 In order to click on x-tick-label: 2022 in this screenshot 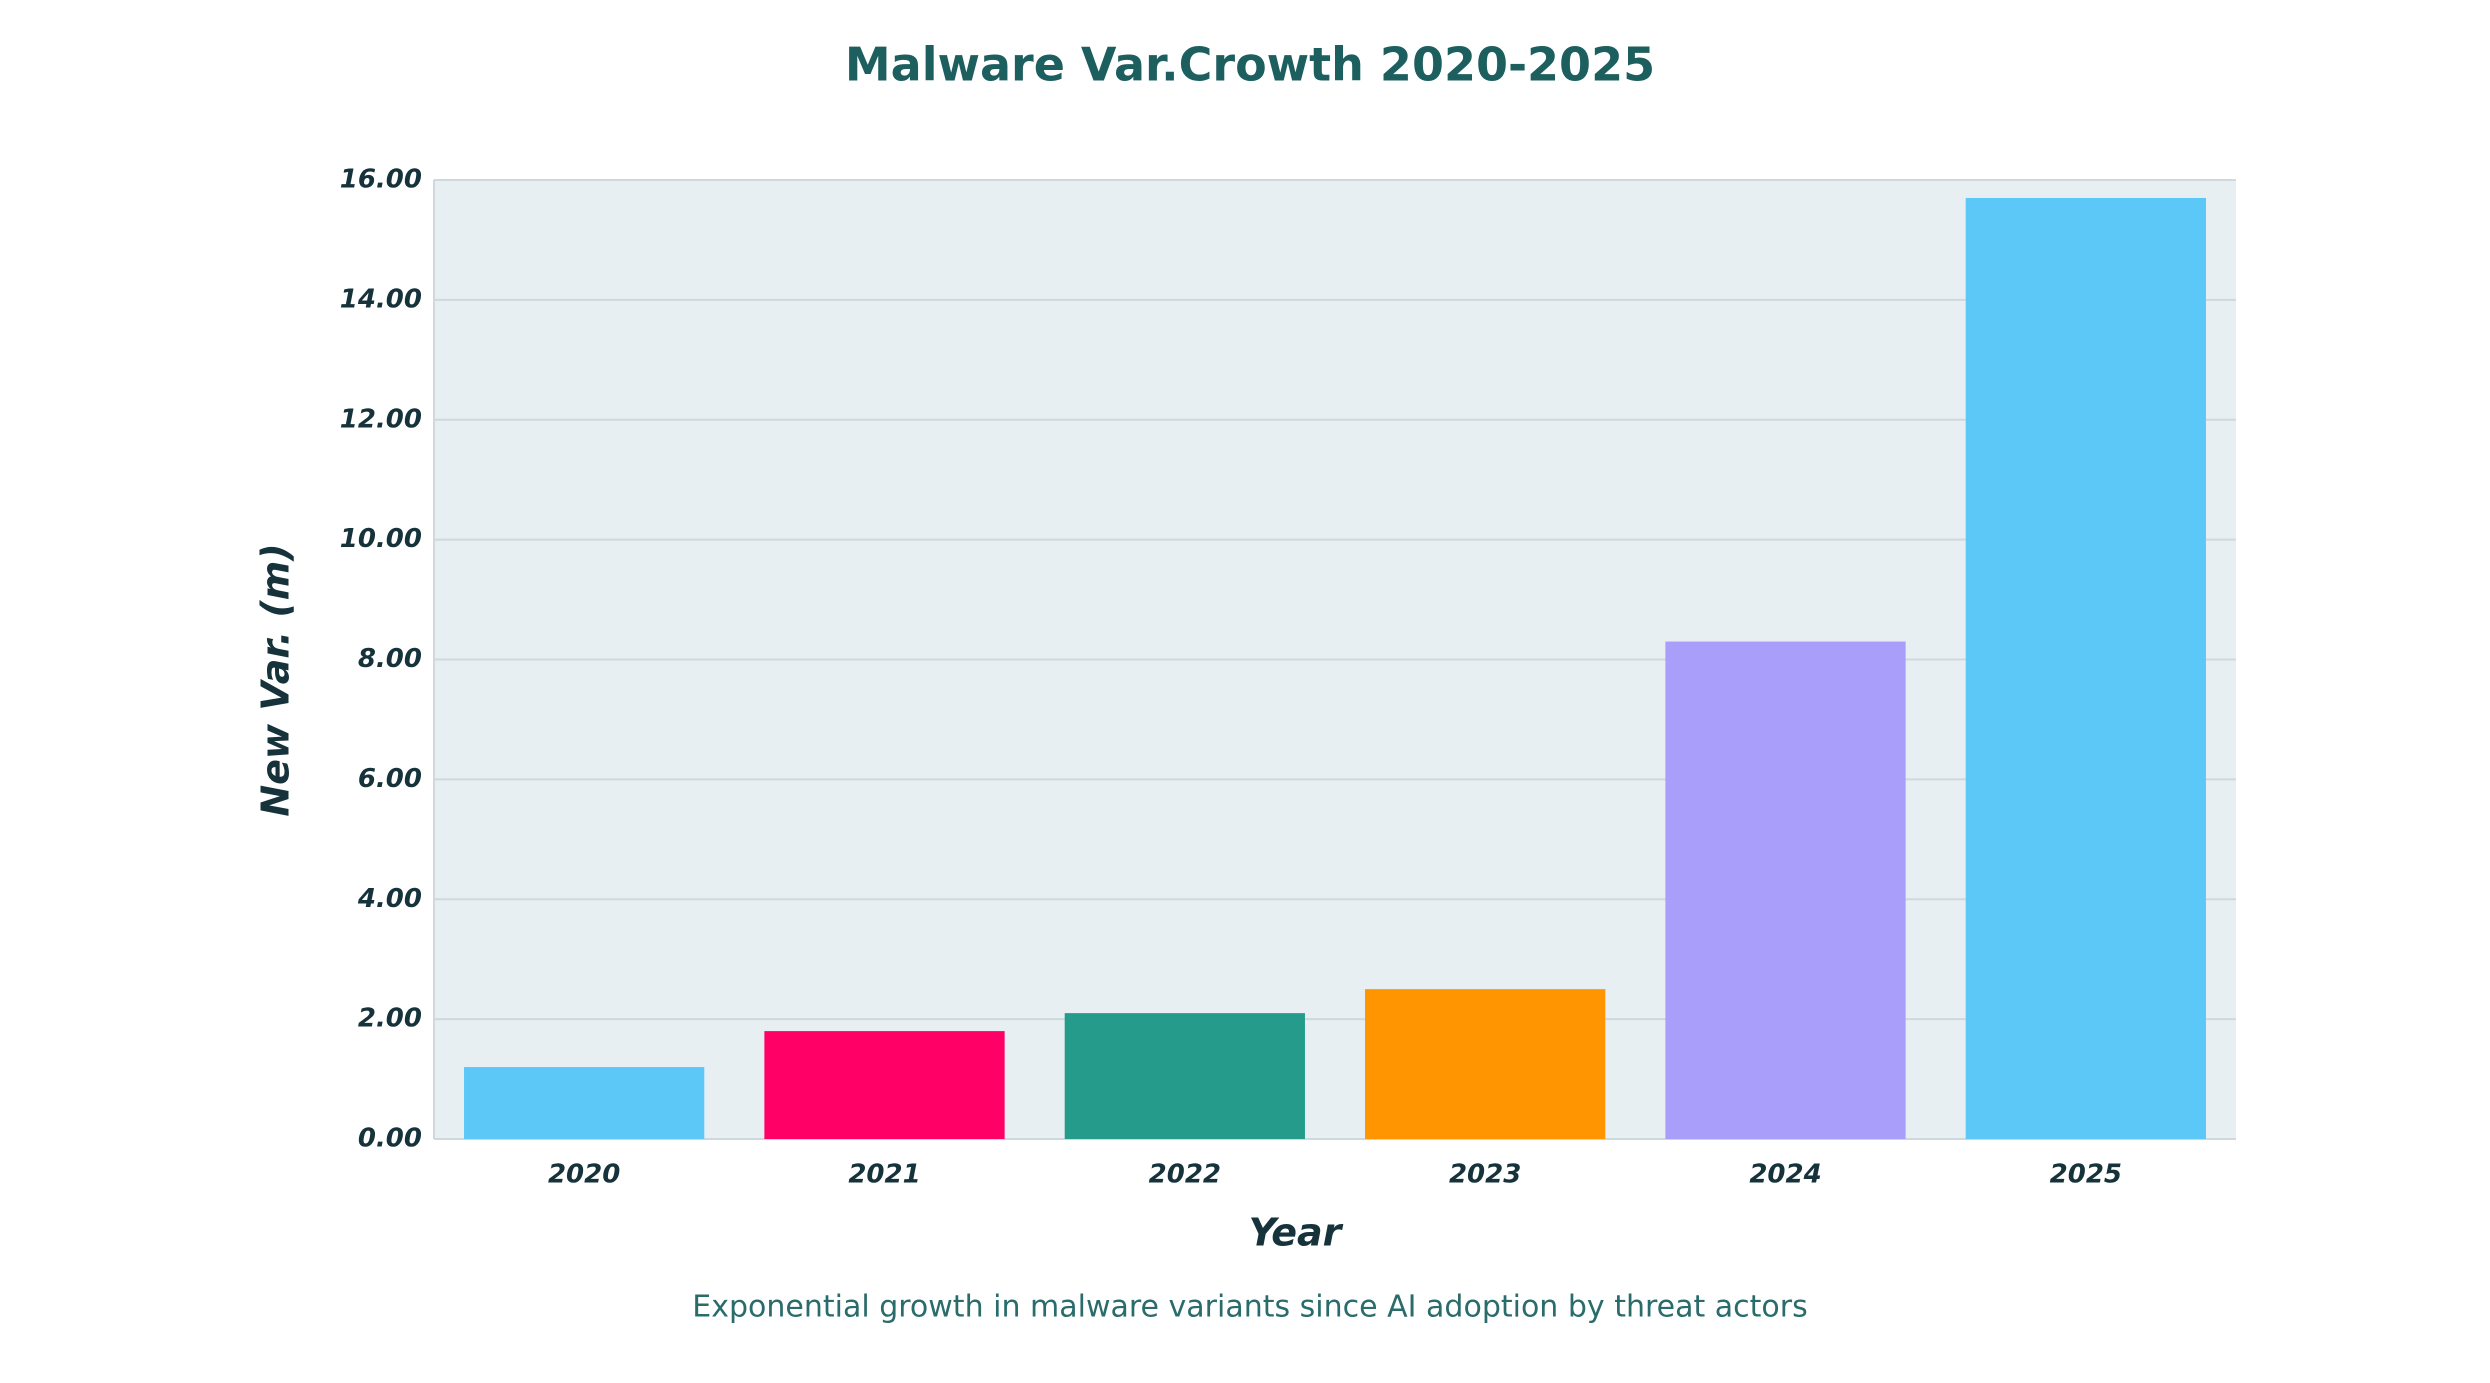, I will do `click(1185, 1175)`.